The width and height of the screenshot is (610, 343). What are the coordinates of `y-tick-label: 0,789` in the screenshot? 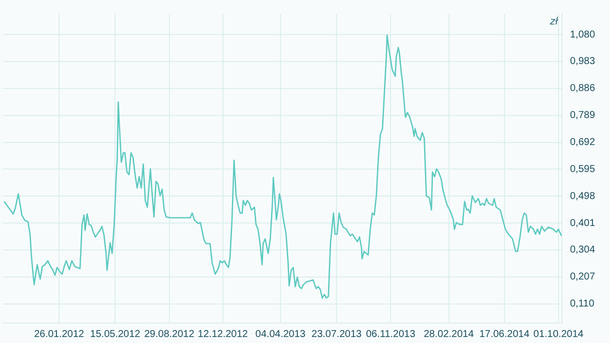 It's located at (583, 116).